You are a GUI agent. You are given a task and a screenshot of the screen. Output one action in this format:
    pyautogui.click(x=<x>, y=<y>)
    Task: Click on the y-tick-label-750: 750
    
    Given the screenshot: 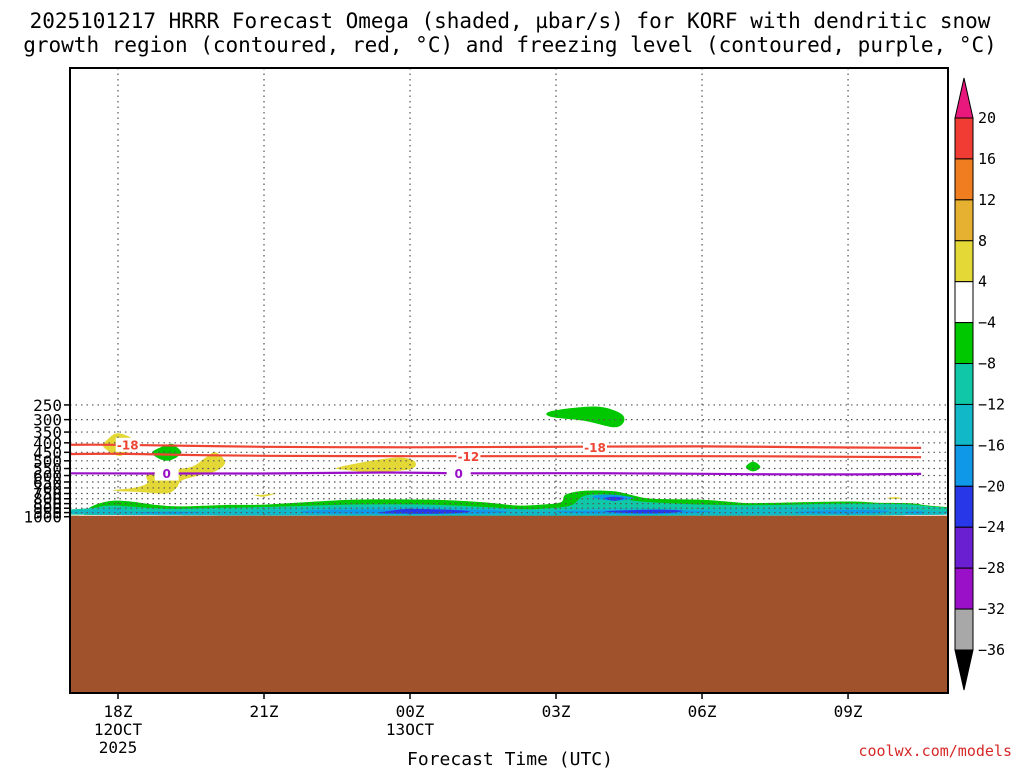 What is the action you would take?
    pyautogui.click(x=47, y=494)
    